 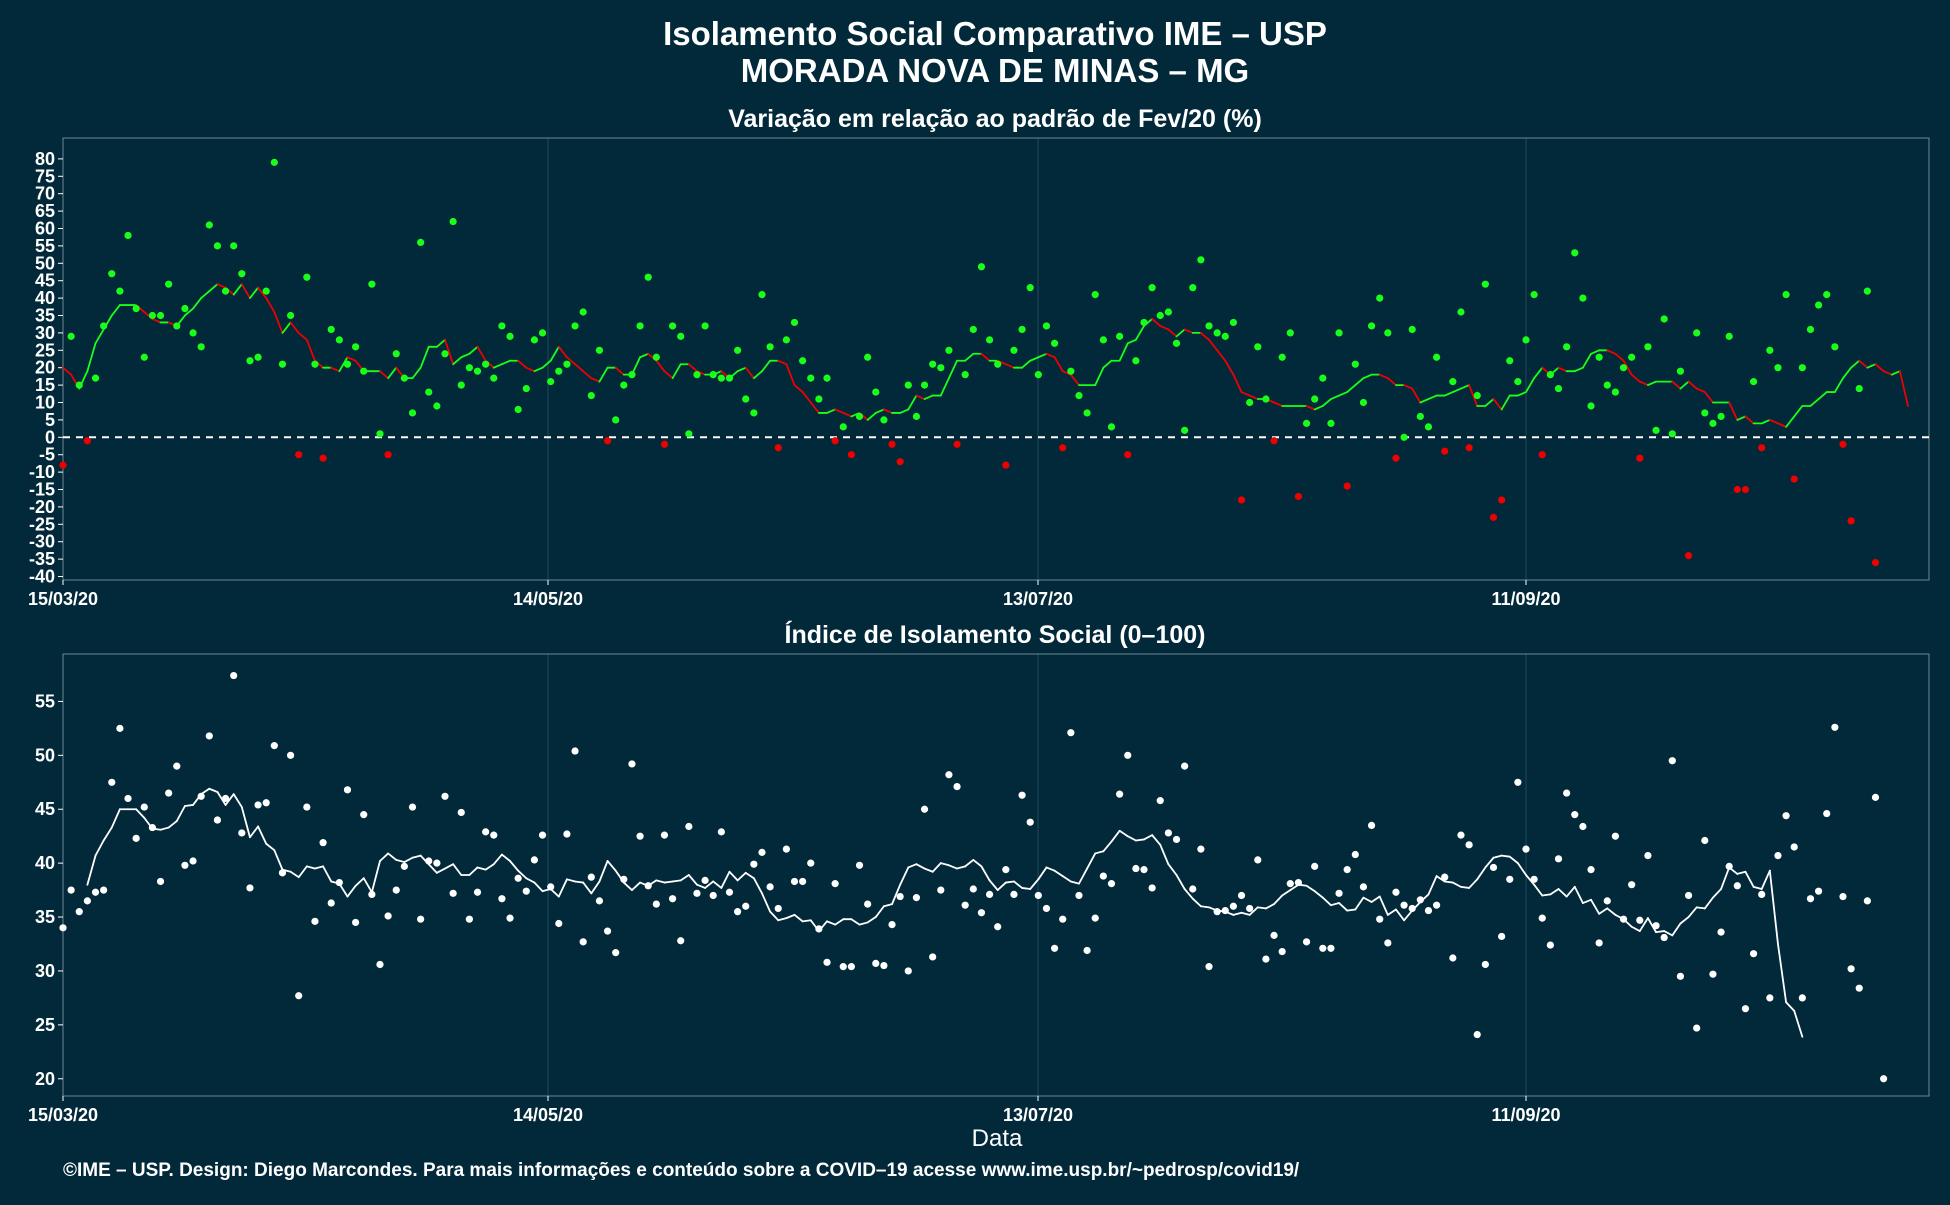 I want to click on x-axis-title: Data, so click(x=997, y=1138).